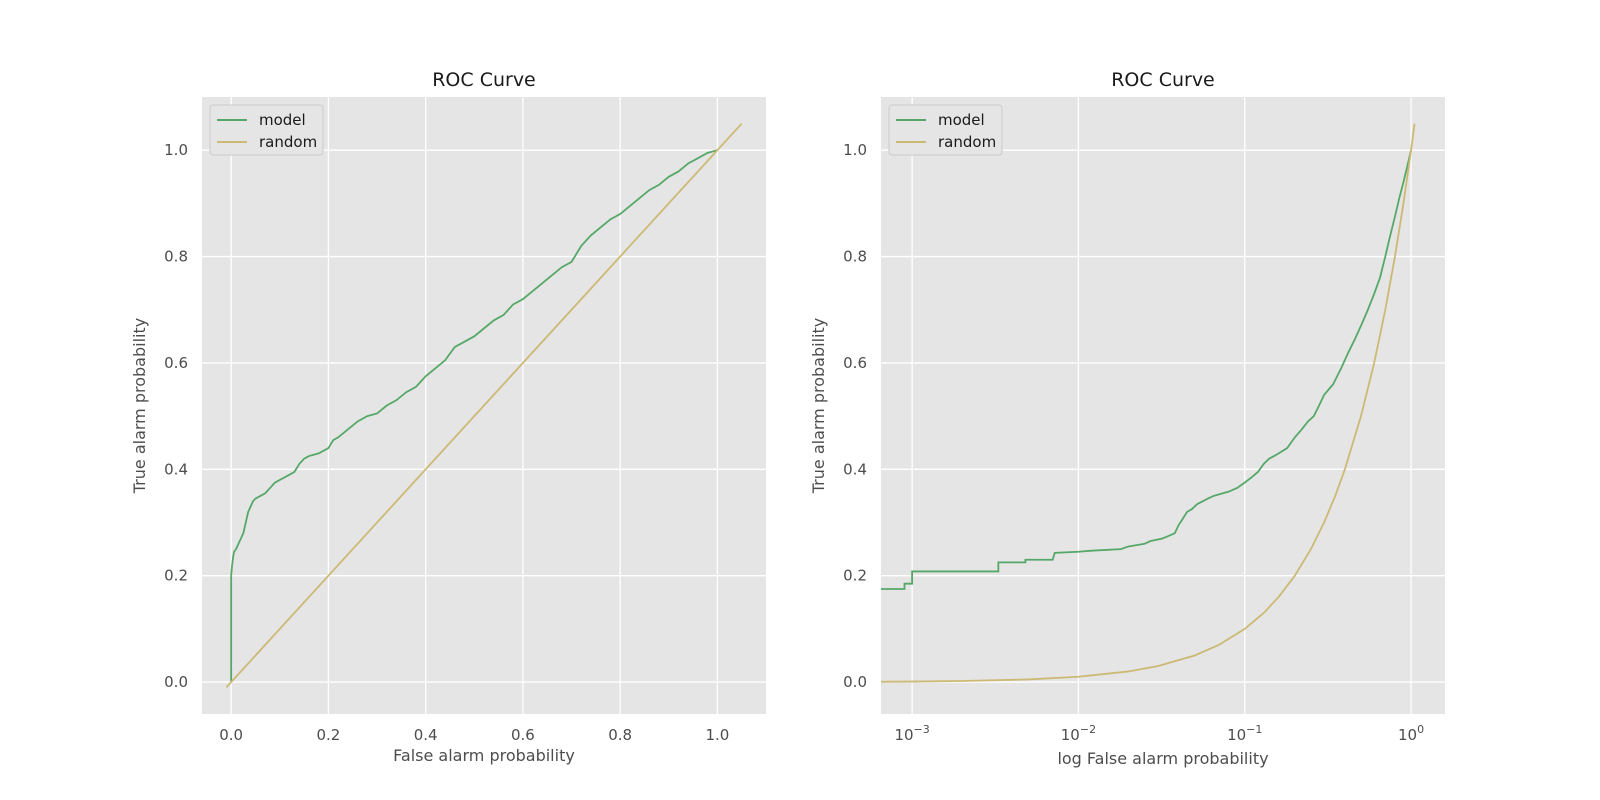  Describe the element at coordinates (1162, 758) in the screenshot. I see `x-axis-label: log False alarm probability` at that location.